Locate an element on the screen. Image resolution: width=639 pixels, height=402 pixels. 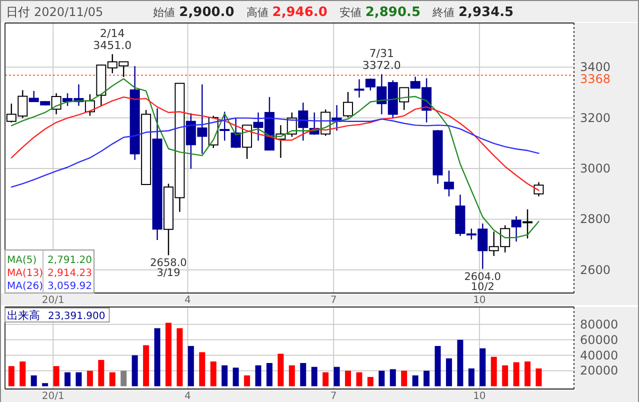
annotation: 2658.0 3/19 is located at coordinates (168, 268).